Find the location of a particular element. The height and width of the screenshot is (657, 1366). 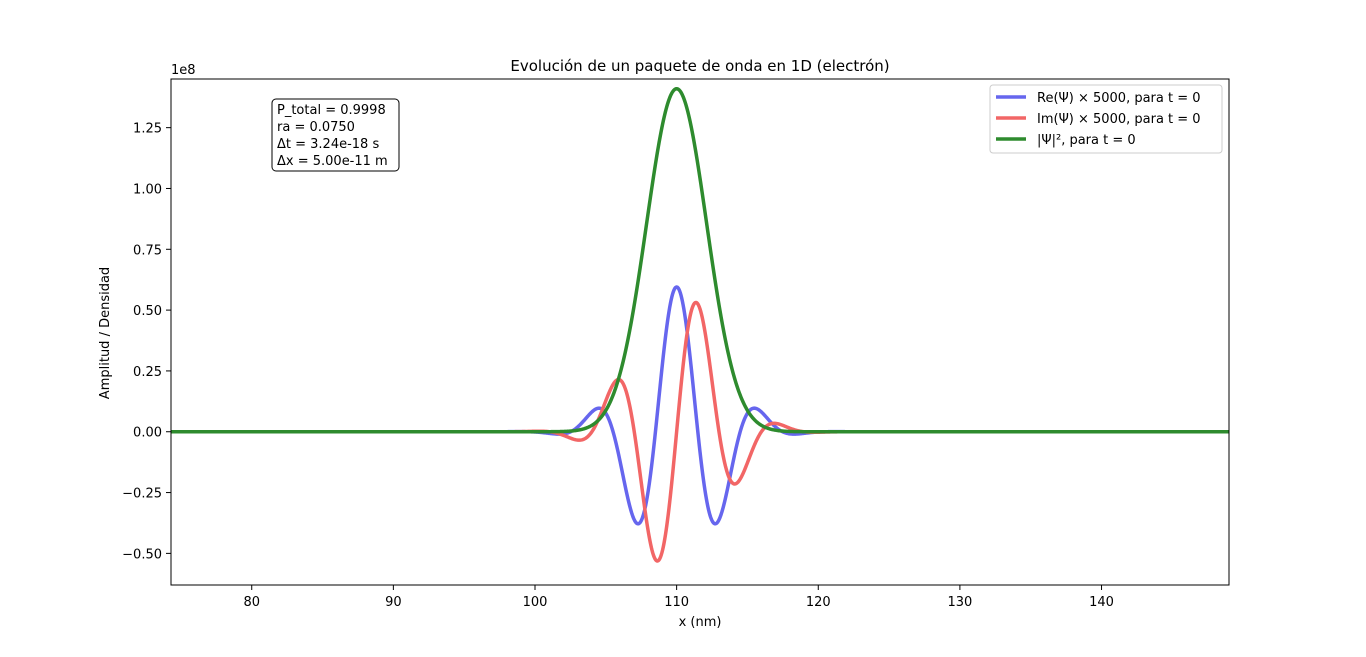

annotation-line-total-probability: P_total = 0.9998 is located at coordinates (331, 110).